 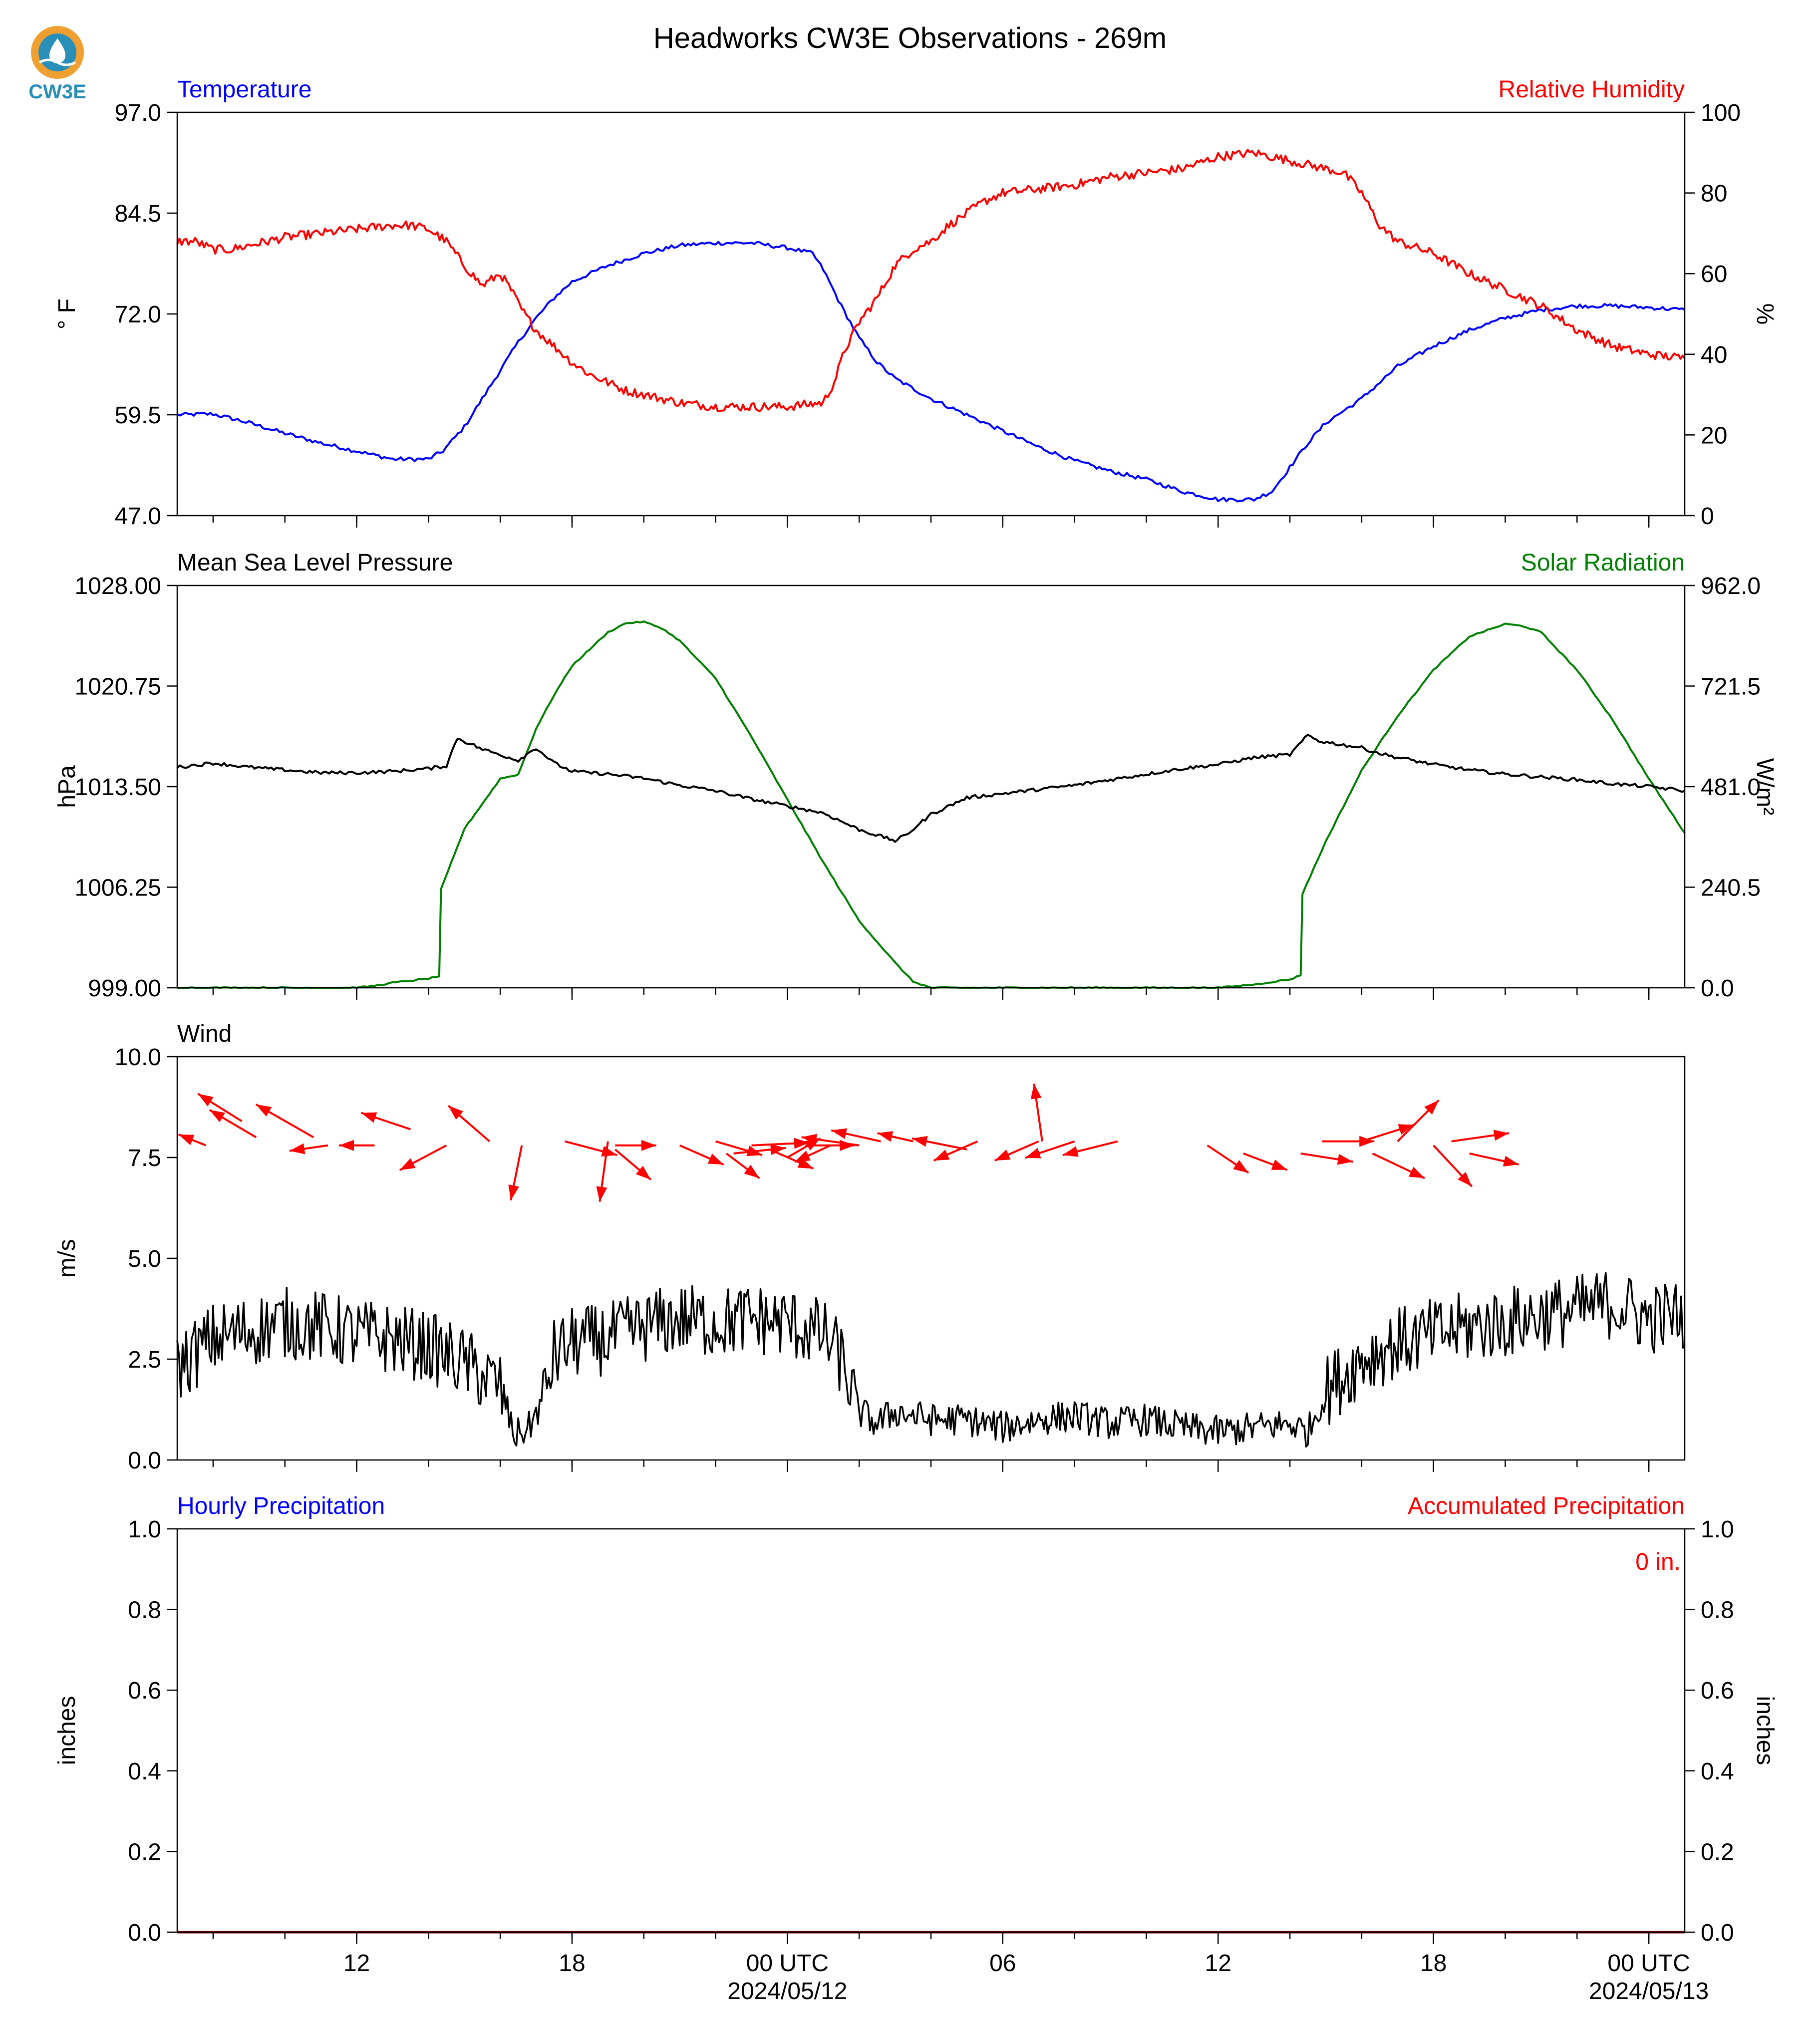 What do you see at coordinates (124, 988) in the screenshot?
I see `y-tick-label-left: 999.00` at bounding box center [124, 988].